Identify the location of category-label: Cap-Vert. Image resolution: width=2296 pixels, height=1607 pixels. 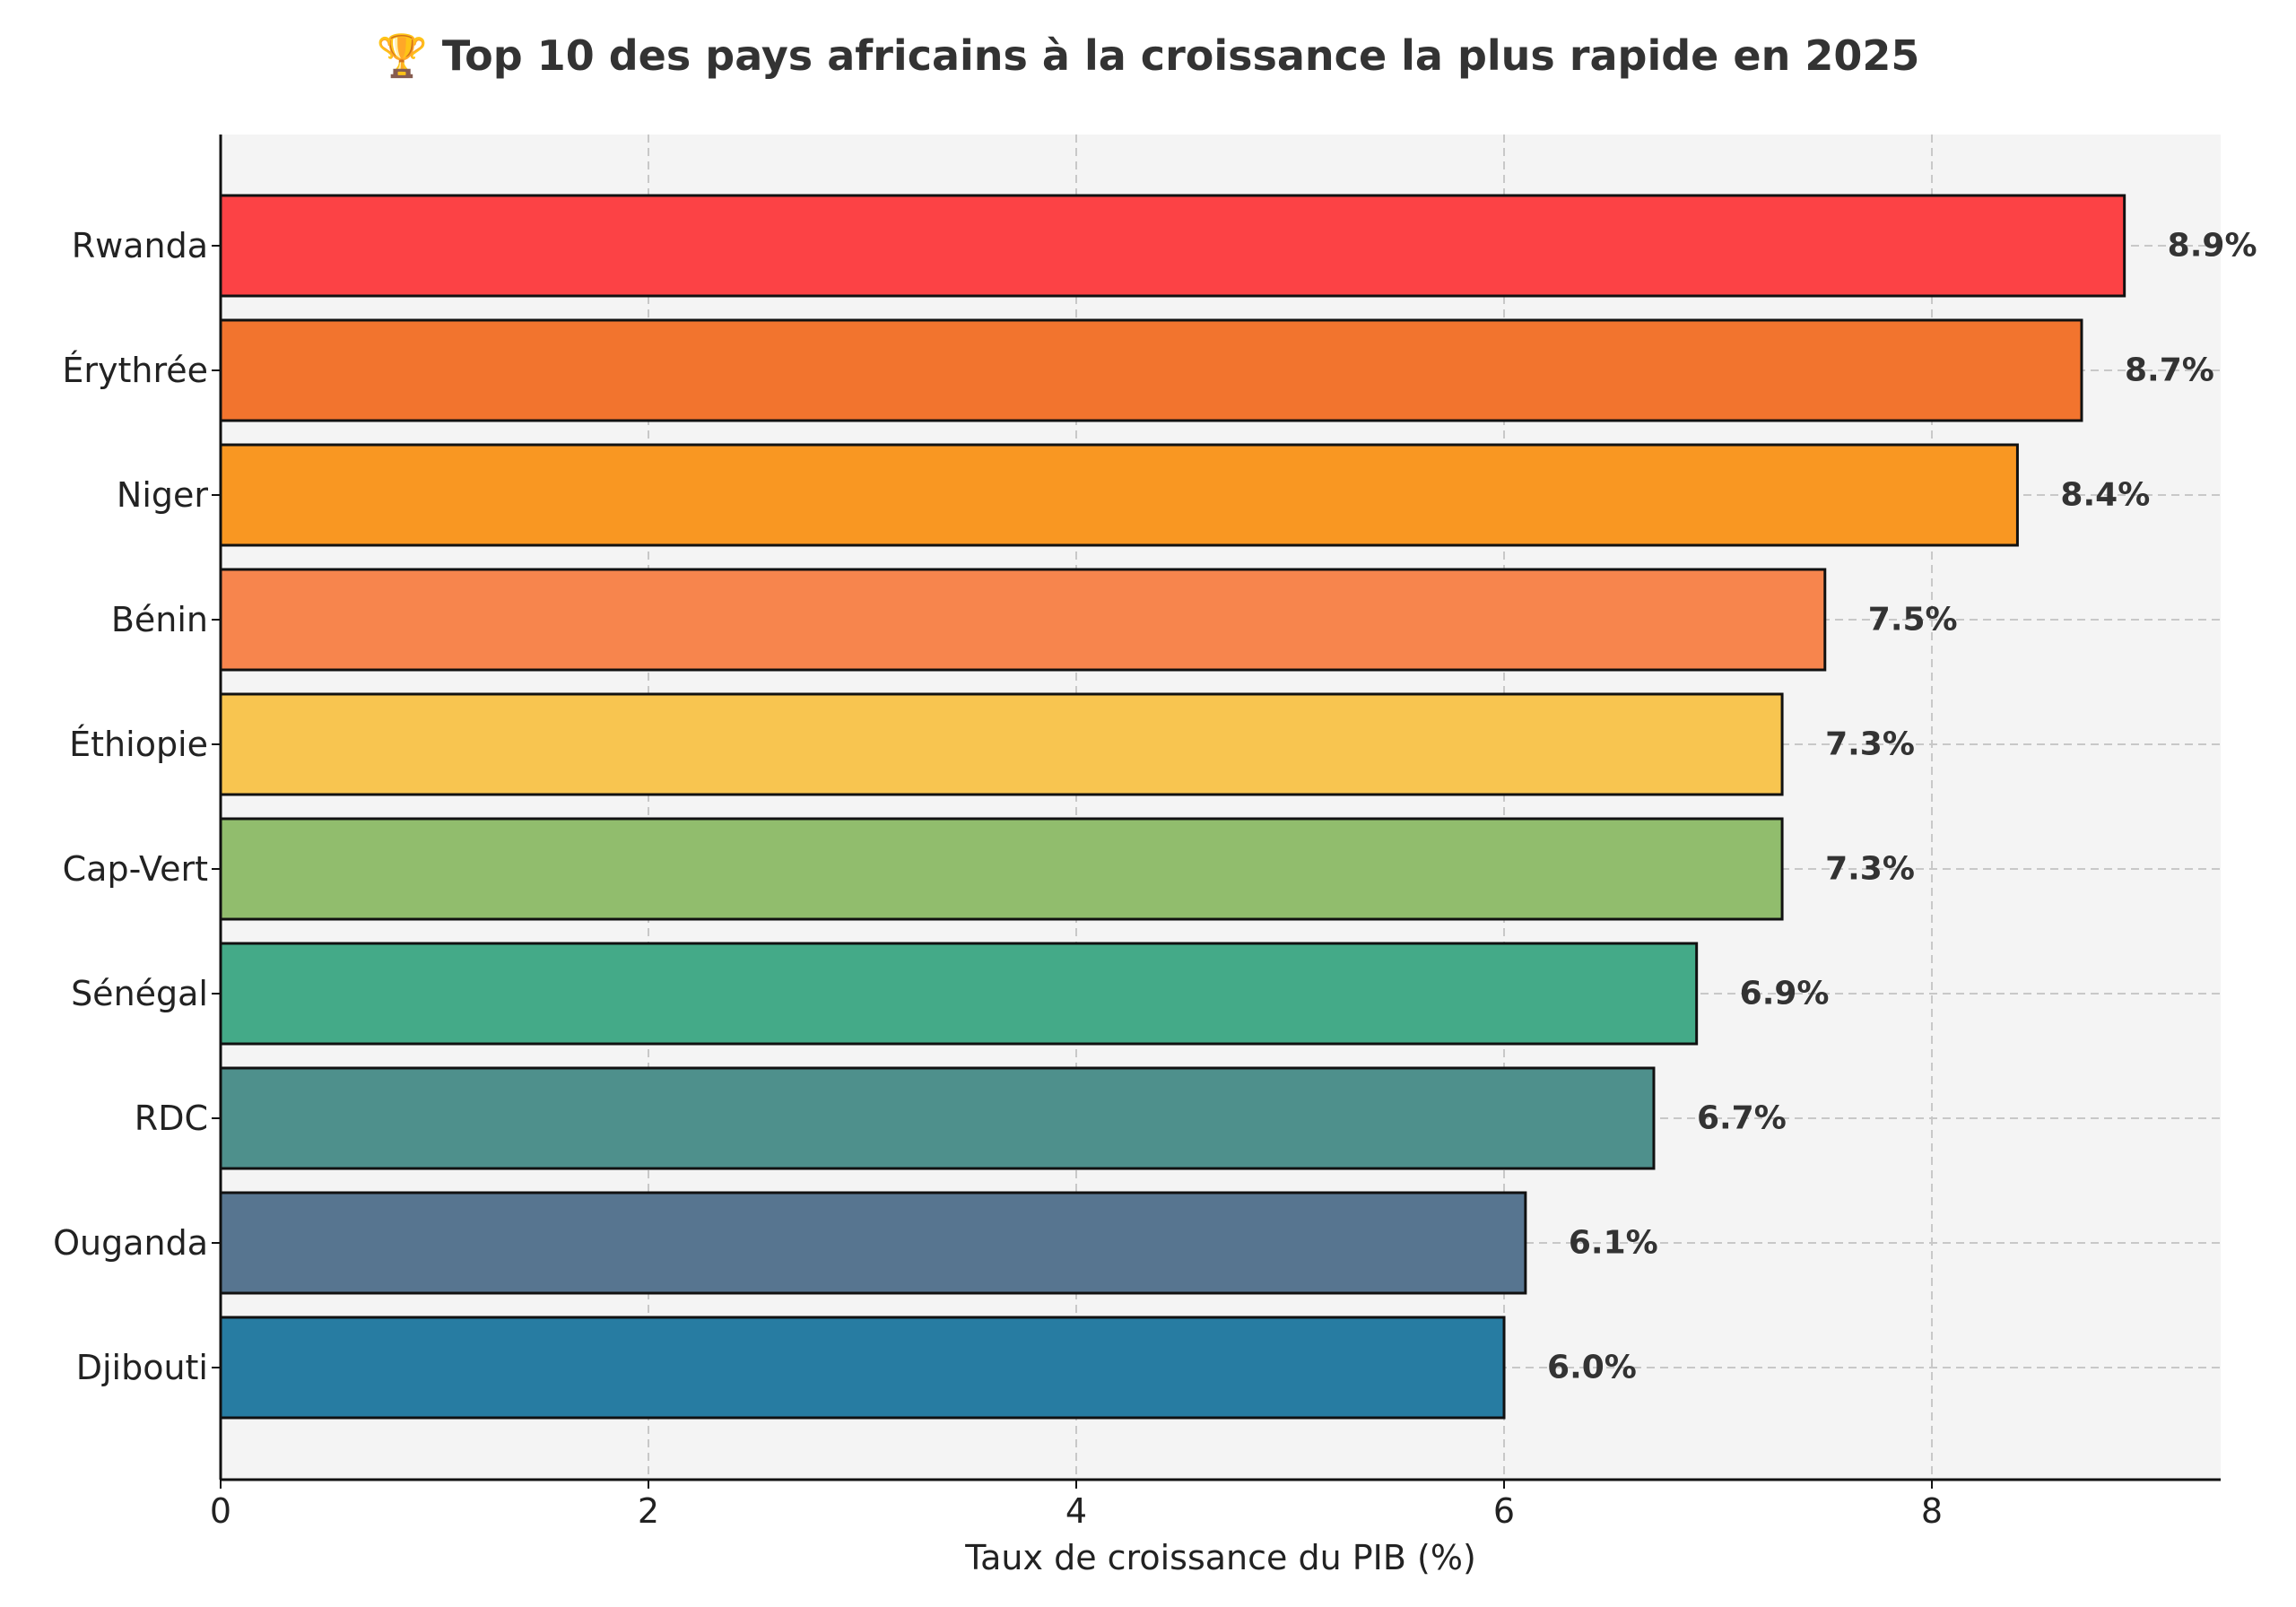
(135, 869).